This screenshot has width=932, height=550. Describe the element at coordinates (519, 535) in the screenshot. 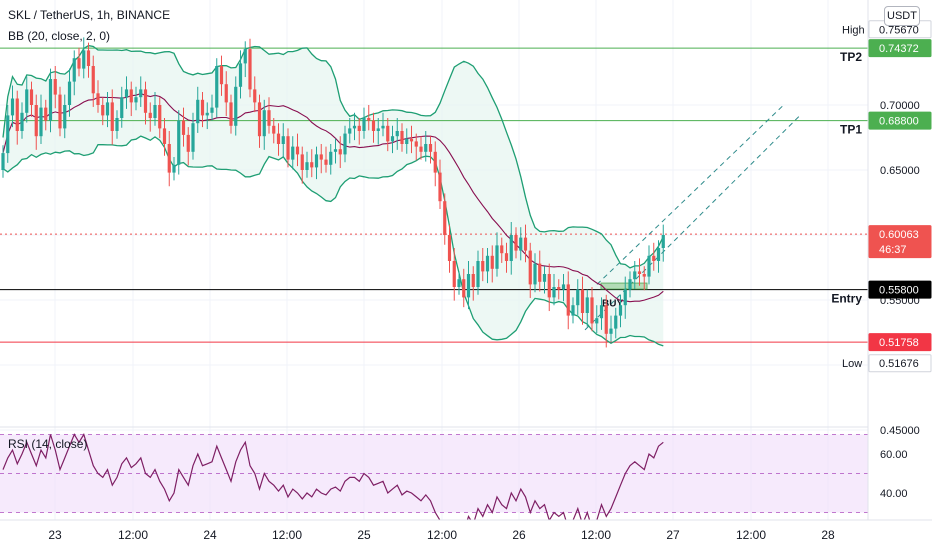

I see `time-tick: 26` at that location.